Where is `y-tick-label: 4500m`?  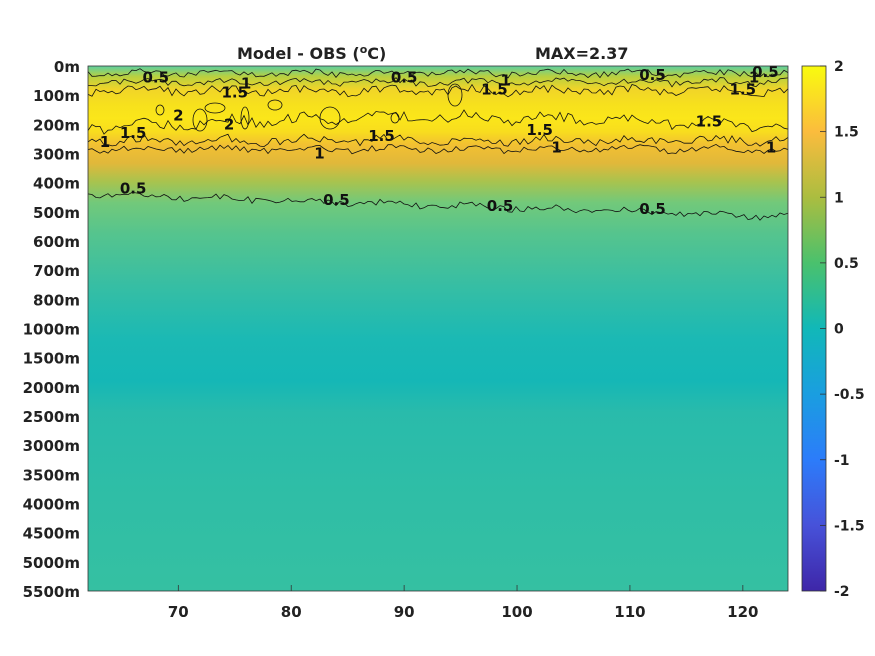 y-tick-label: 4500m is located at coordinates (51, 534).